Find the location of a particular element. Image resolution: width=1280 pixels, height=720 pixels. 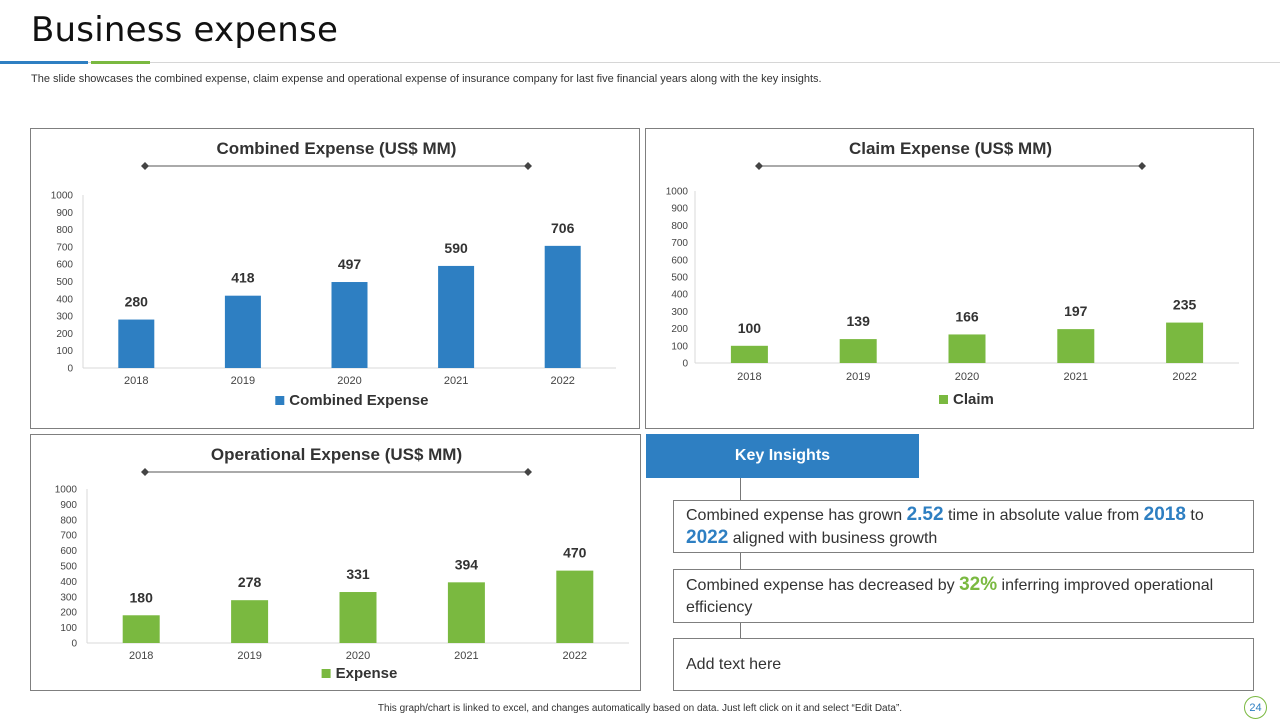

insight-text: Add text here is located at coordinates (734, 664).